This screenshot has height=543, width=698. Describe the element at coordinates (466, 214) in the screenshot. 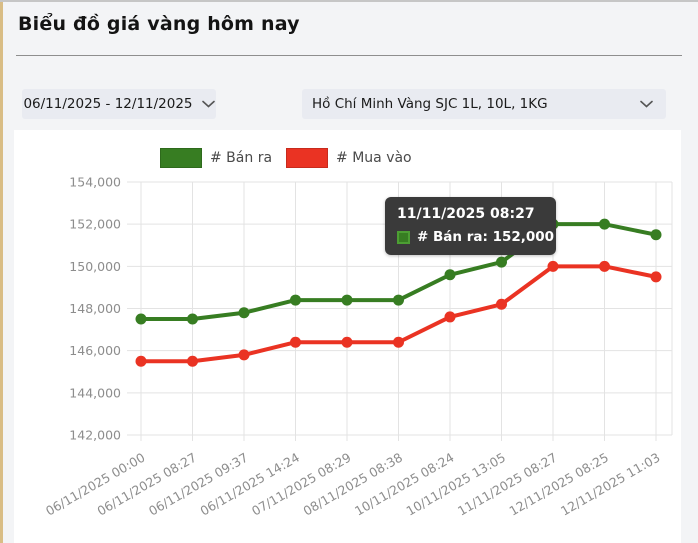

I see `tooltip-title: 11/11/2025 08:27` at that location.